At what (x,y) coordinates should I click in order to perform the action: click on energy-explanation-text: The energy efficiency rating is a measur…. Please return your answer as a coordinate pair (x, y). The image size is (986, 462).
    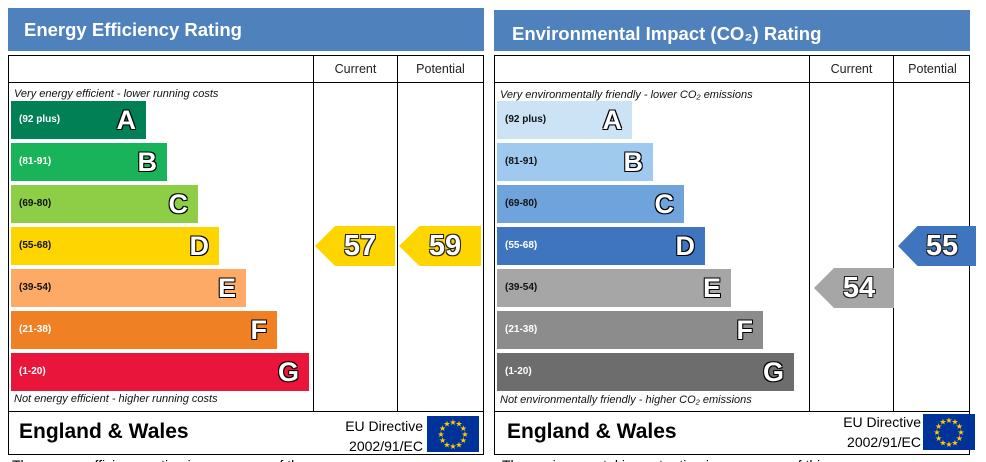
    Looking at the image, I should click on (247, 458).